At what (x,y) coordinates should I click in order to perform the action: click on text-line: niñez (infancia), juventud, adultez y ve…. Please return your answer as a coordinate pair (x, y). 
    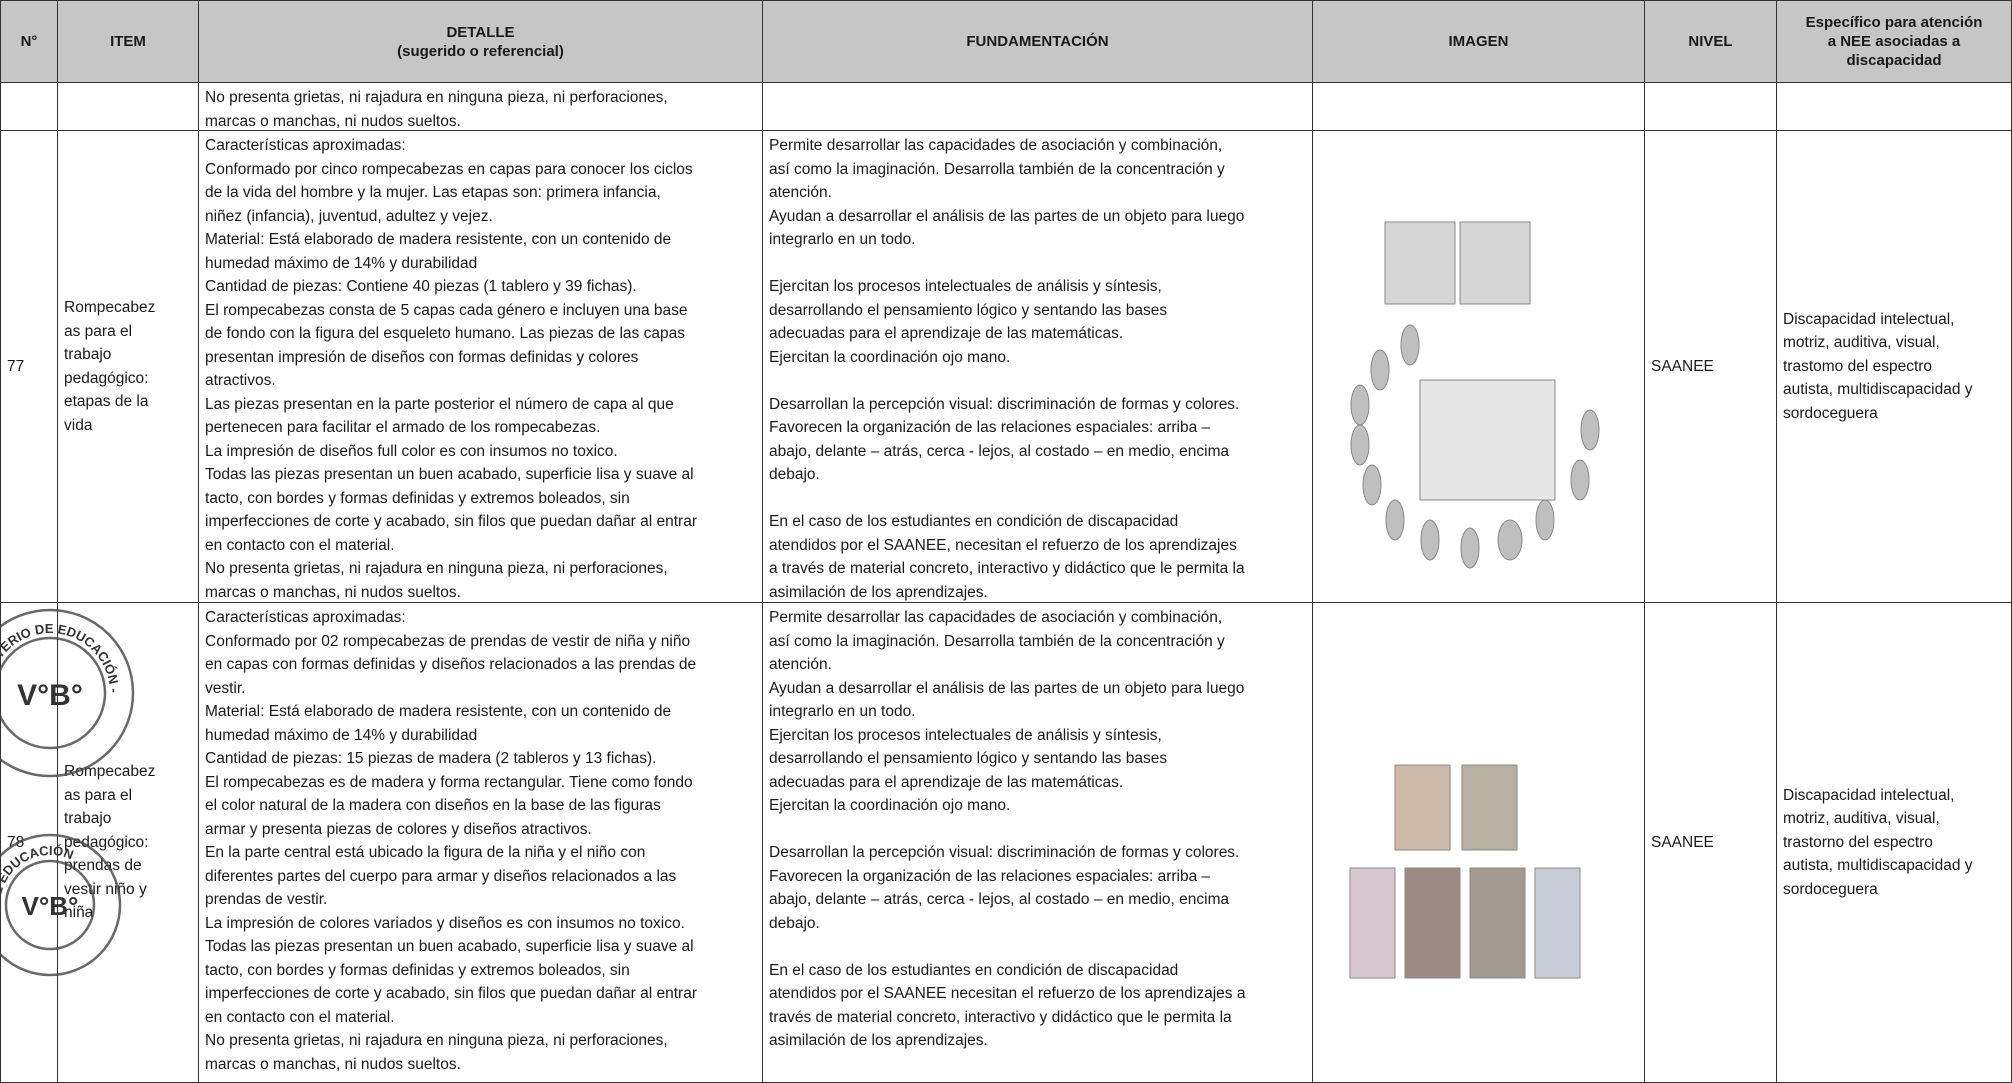
    Looking at the image, I should click on (349, 216).